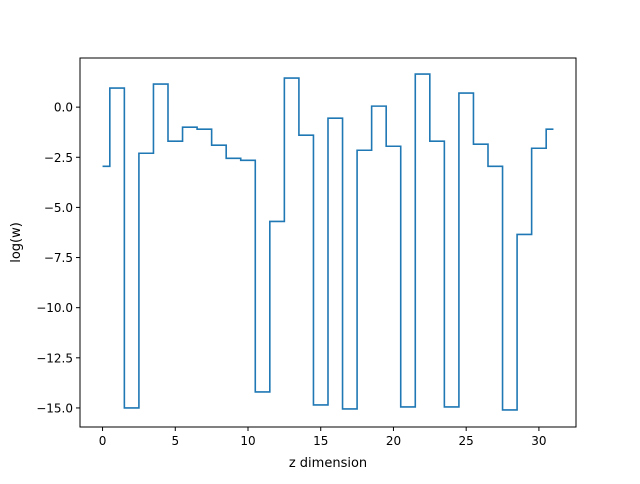  What do you see at coordinates (54, 408) in the screenshot?
I see `y-tick-label: −15.0` at bounding box center [54, 408].